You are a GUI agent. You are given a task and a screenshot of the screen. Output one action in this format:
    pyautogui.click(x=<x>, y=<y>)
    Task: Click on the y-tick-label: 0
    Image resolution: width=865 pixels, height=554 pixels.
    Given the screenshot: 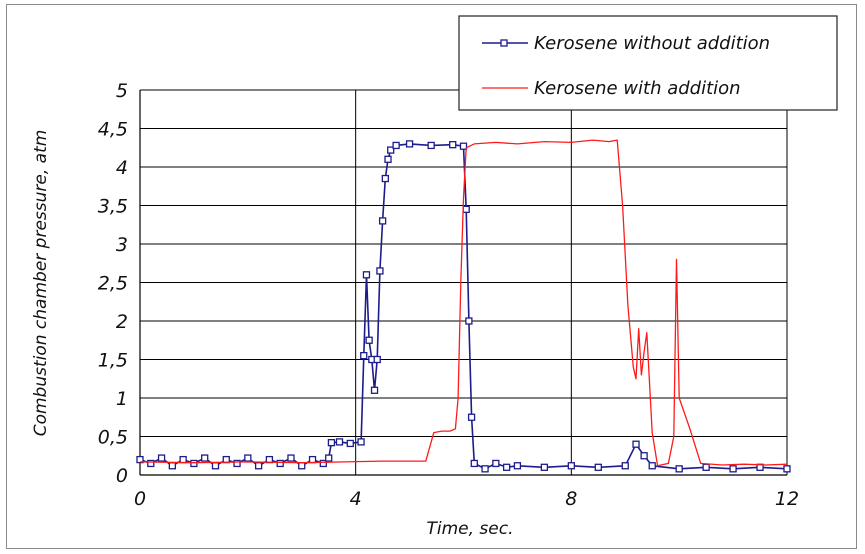 What is the action you would take?
    pyautogui.click(x=122, y=476)
    